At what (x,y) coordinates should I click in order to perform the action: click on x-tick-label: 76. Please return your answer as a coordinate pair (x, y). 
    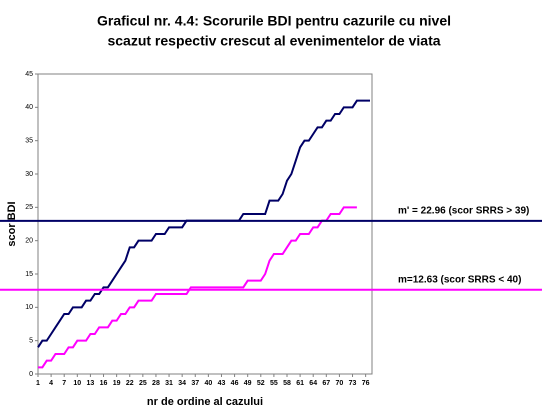
    Looking at the image, I should click on (366, 383).